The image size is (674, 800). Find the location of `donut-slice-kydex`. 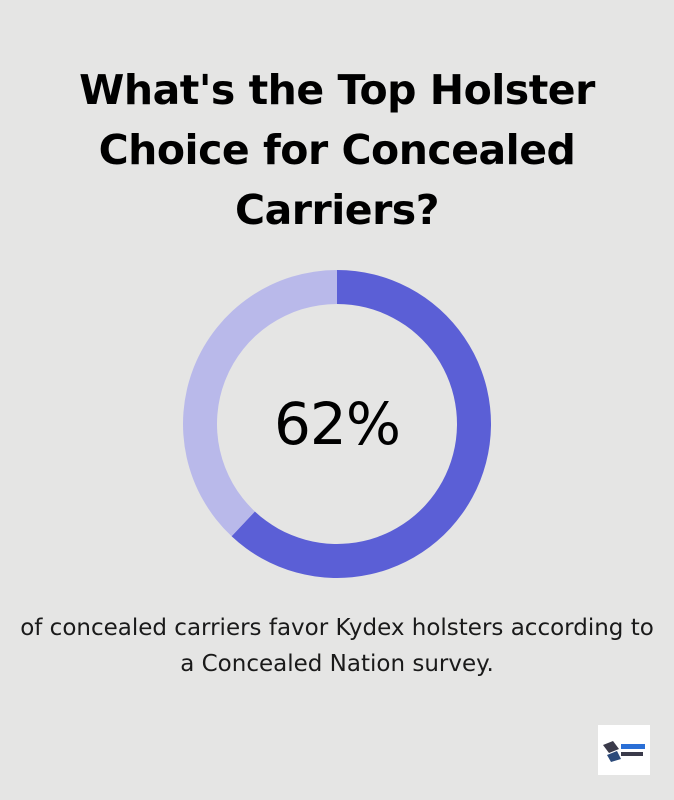

donut-slice-kydex is located at coordinates (361, 424).